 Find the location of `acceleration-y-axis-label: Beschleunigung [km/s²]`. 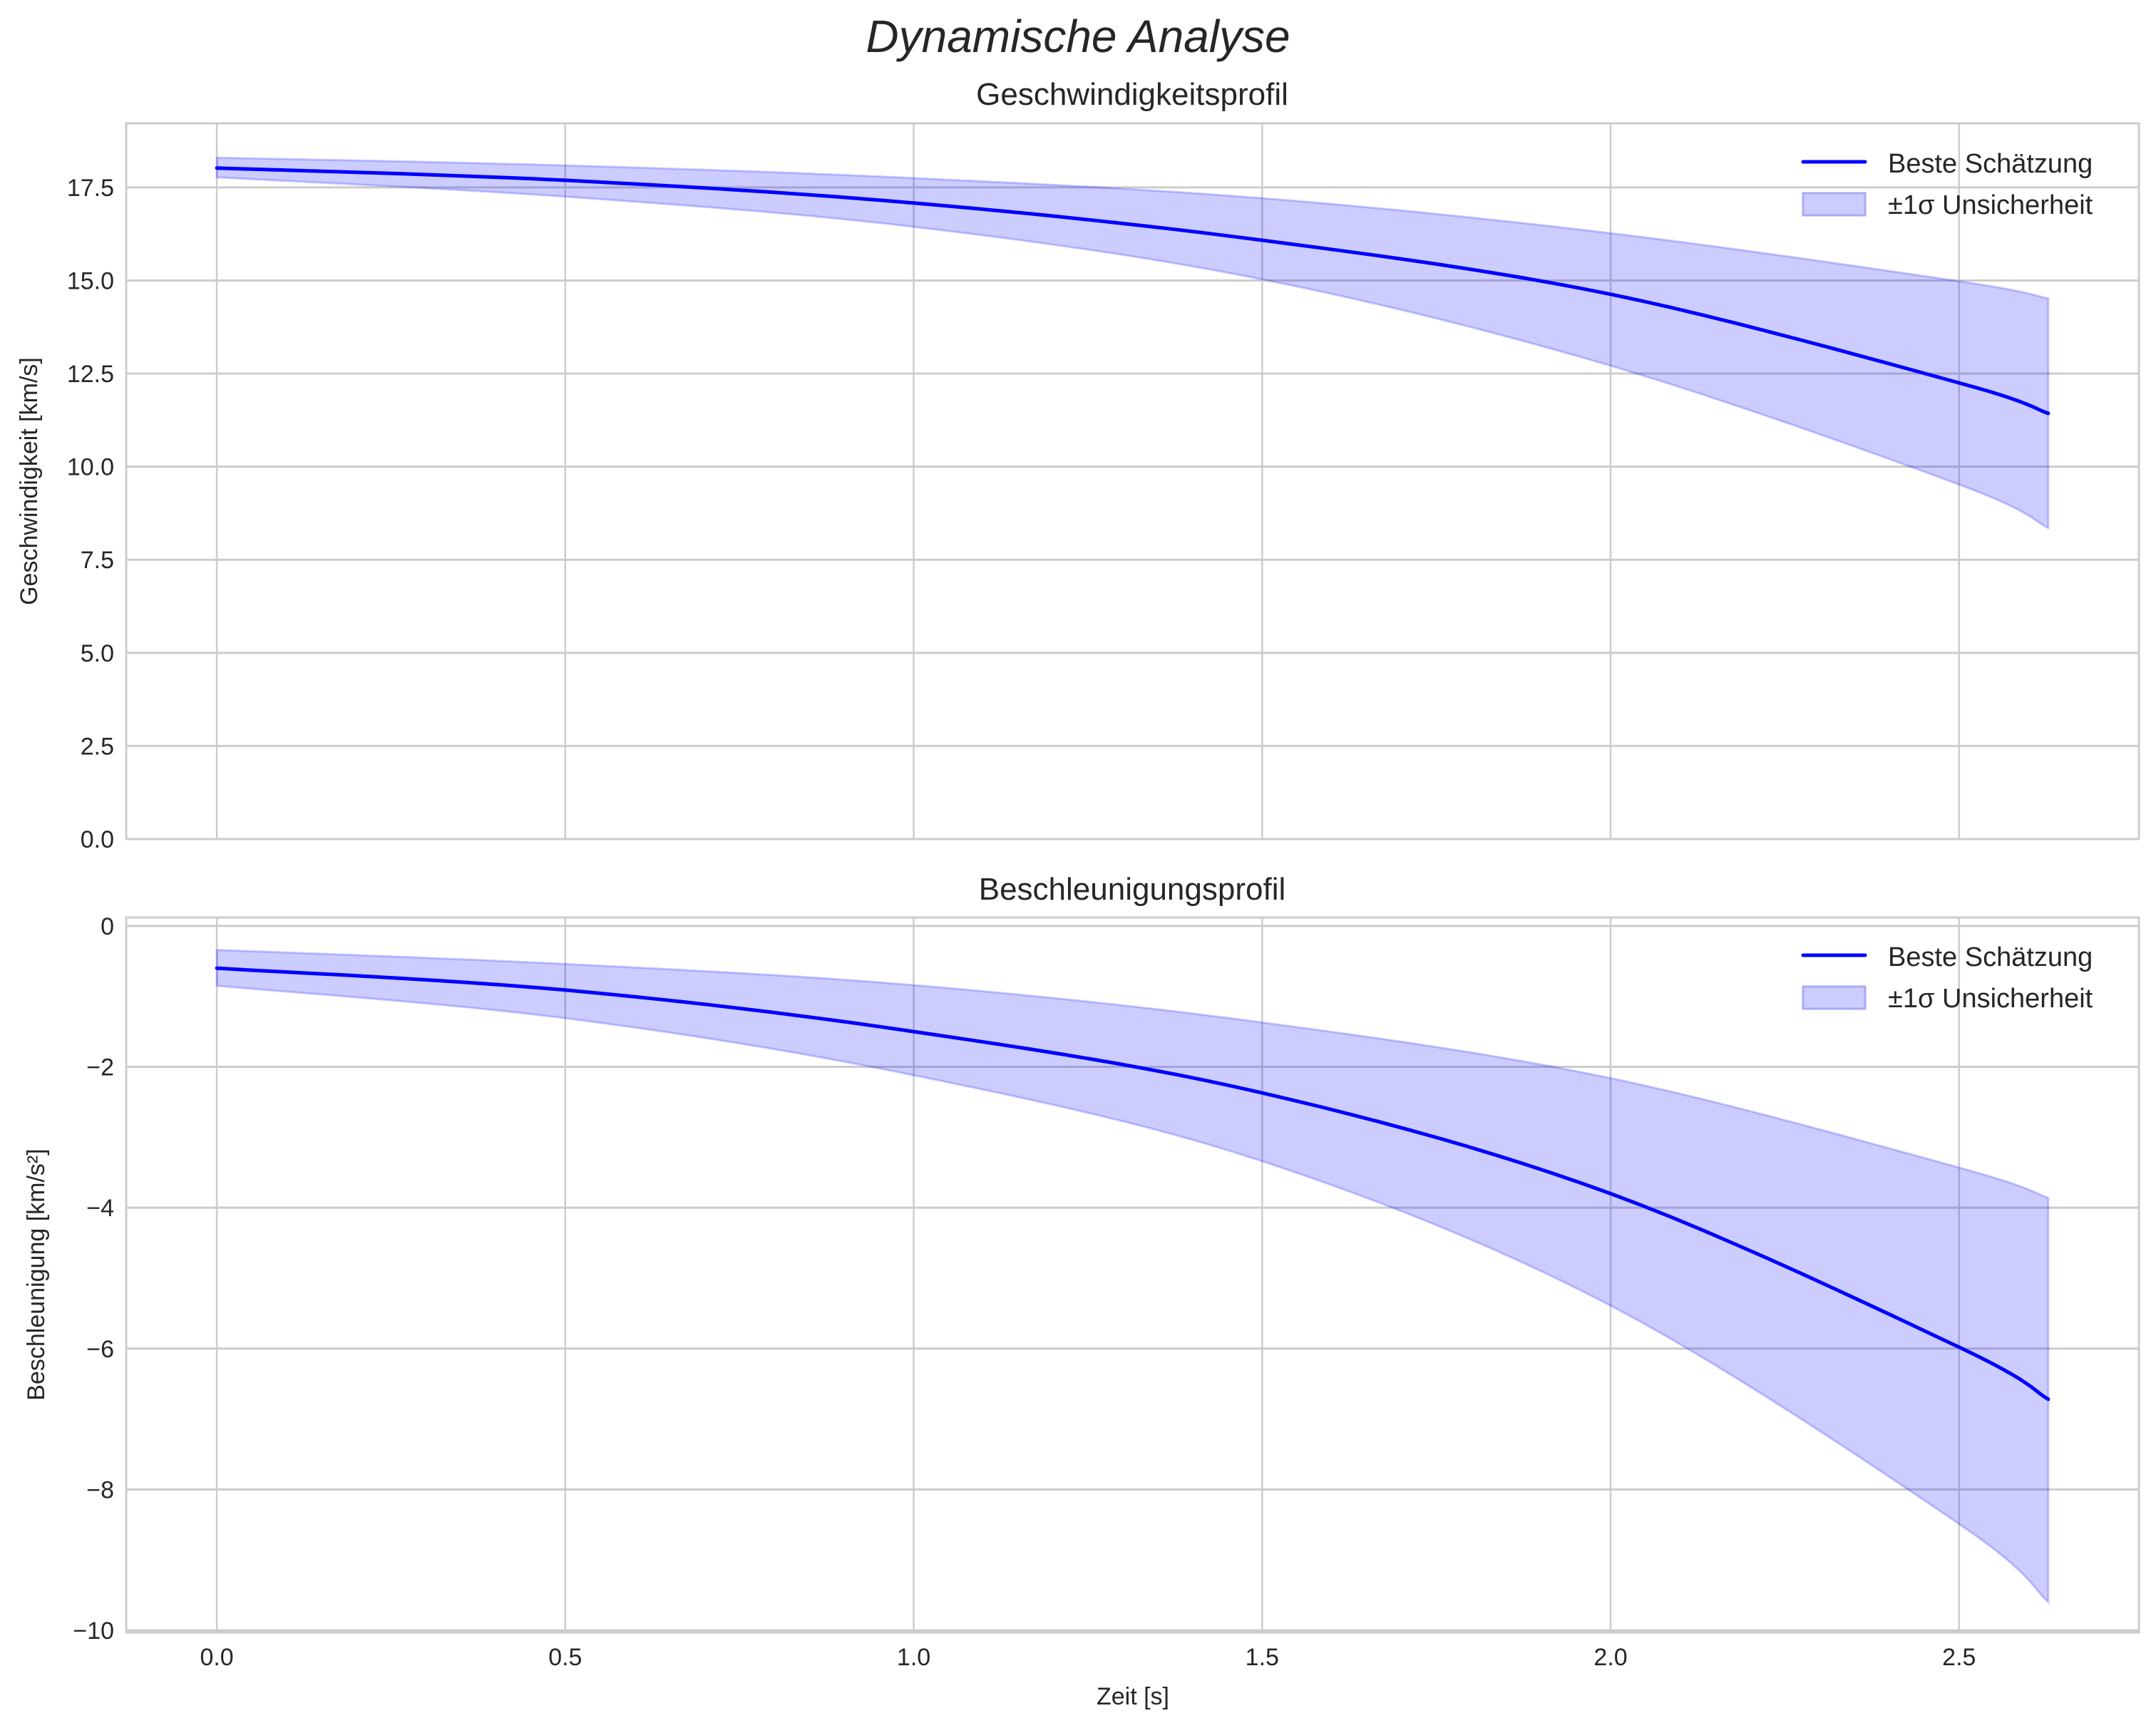

acceleration-y-axis-label: Beschleunigung [km/s²] is located at coordinates (36, 1274).